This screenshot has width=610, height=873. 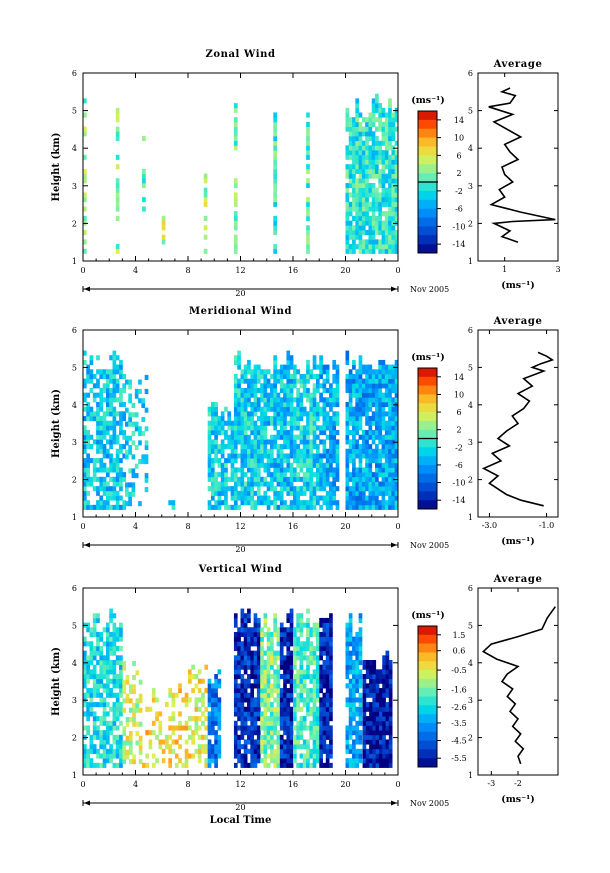 I want to click on xtick-label: 4, so click(x=135, y=784).